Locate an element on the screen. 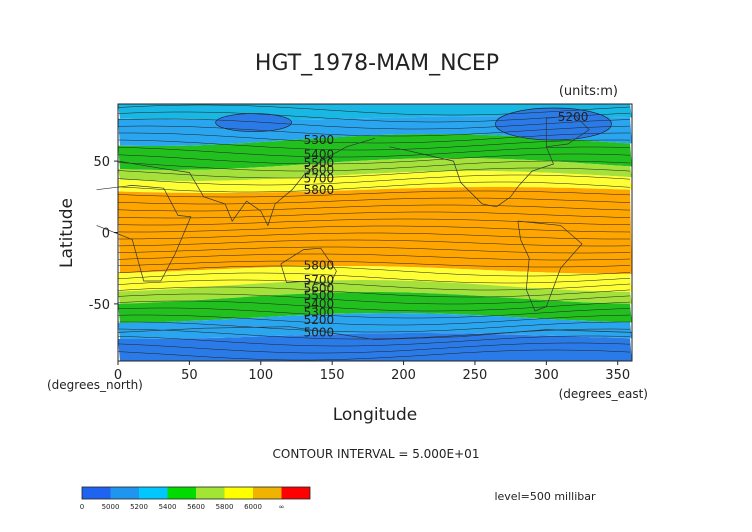  x-unit-label: (degrees_east) is located at coordinates (603, 394).